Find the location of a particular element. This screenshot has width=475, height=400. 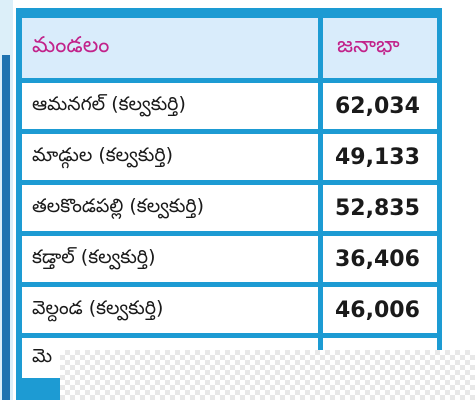

population-cell: 62,034 is located at coordinates (380, 106).